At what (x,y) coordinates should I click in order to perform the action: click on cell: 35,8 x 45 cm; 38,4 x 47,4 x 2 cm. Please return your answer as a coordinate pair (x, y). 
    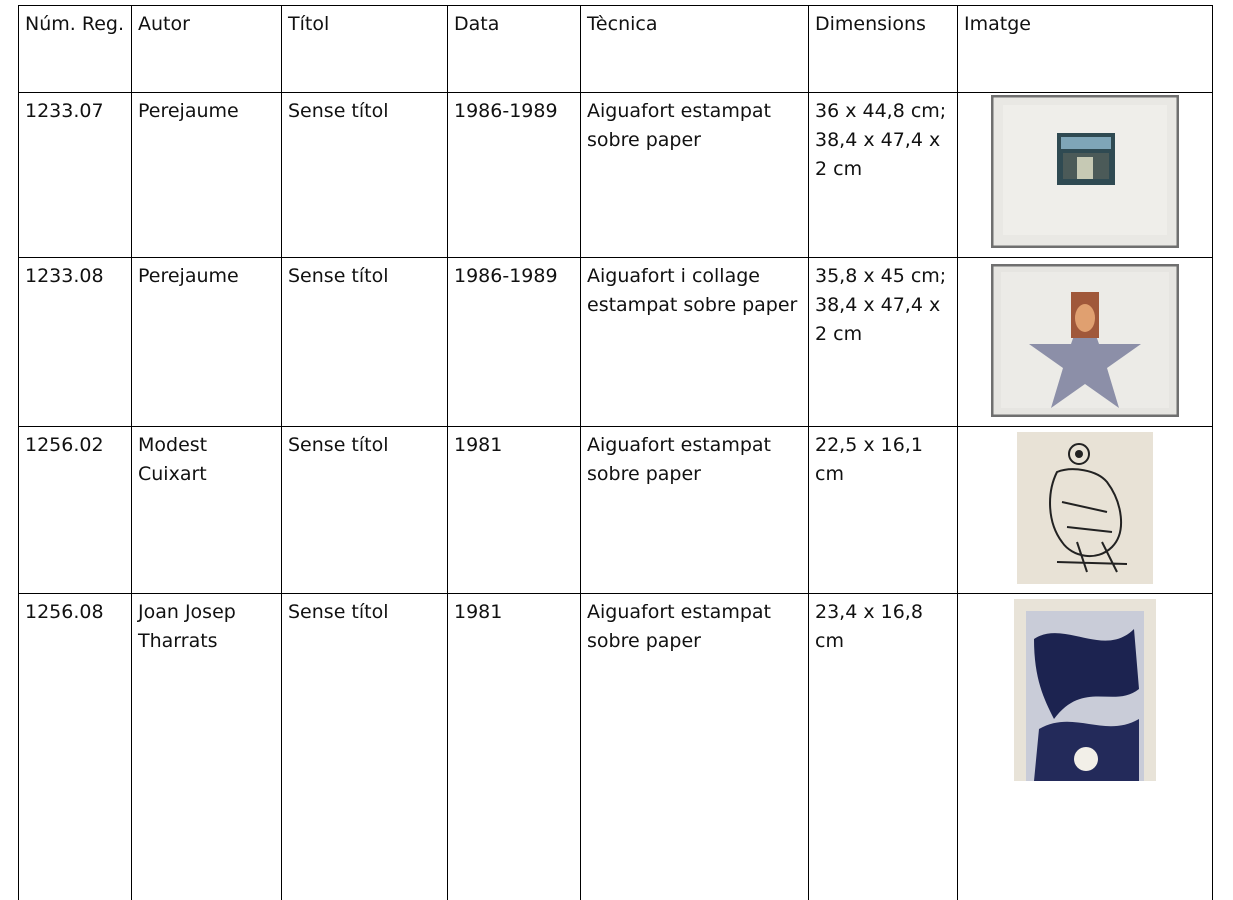
    Looking at the image, I should click on (883, 342).